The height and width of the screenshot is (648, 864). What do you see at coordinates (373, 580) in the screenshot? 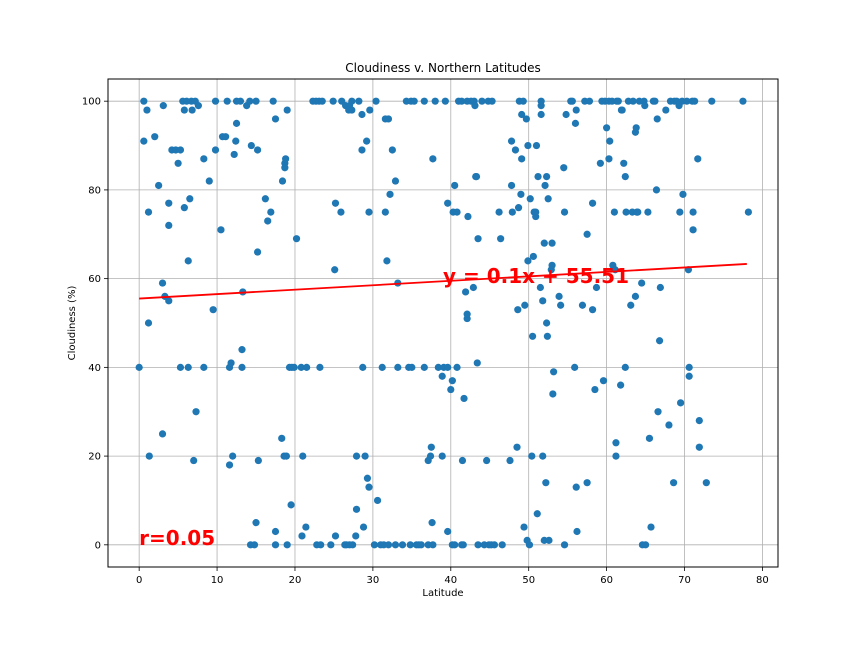
I see `x-tick-label: 30` at bounding box center [373, 580].